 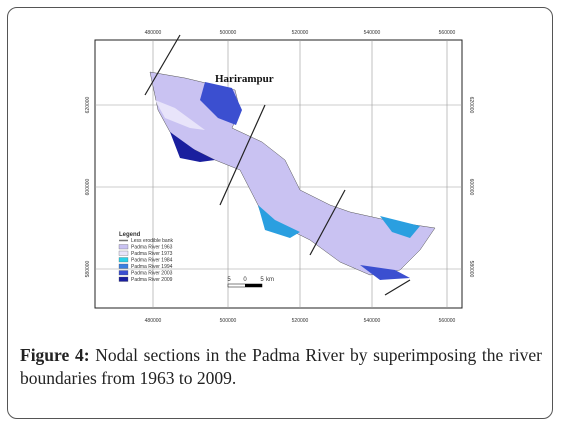 I want to click on caption-label: Figure 4:, so click(x=55, y=355).